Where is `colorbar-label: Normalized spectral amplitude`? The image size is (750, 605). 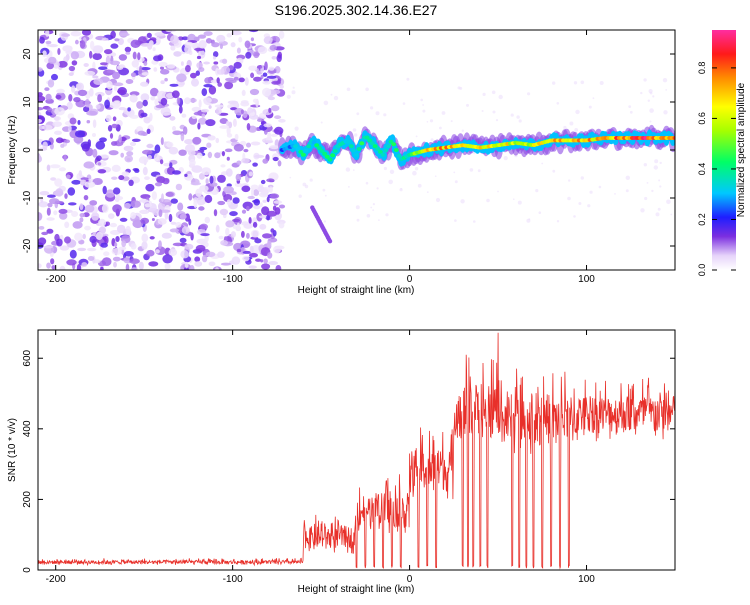 colorbar-label: Normalized spectral amplitude is located at coordinates (741, 149).